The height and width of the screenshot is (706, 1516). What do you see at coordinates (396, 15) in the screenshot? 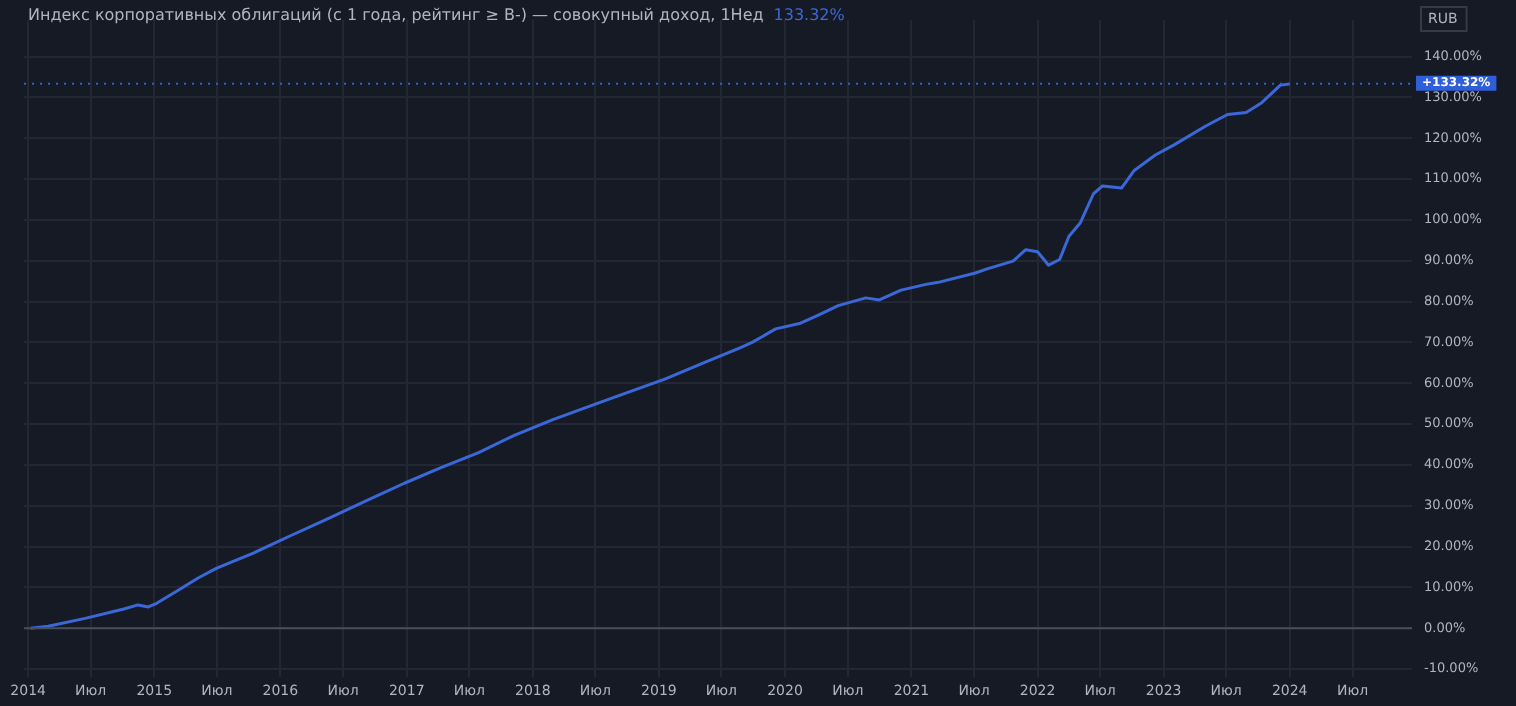
I see `chart-title: Индекс корпоративных облигаций (с 1 года, рейтинг ≥ B-) — совокупный доход, 1Нед` at bounding box center [396, 15].